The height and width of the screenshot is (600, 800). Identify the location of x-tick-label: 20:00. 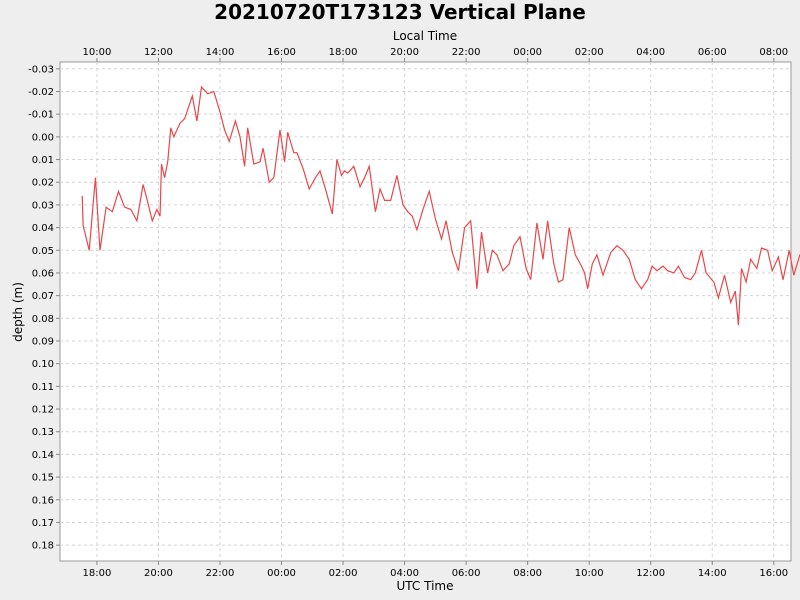
(158, 573).